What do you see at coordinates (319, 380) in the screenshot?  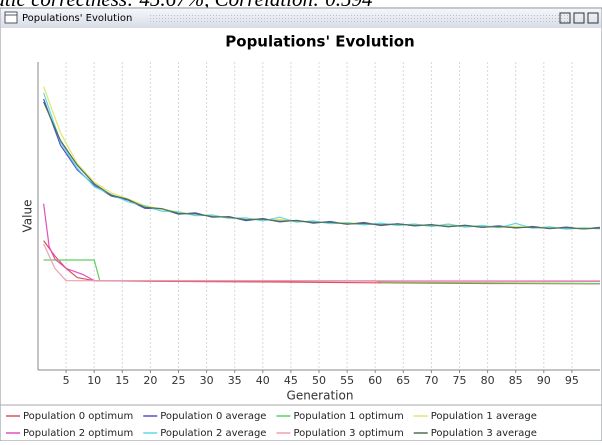 I see `x-tick-label: 50` at bounding box center [319, 380].